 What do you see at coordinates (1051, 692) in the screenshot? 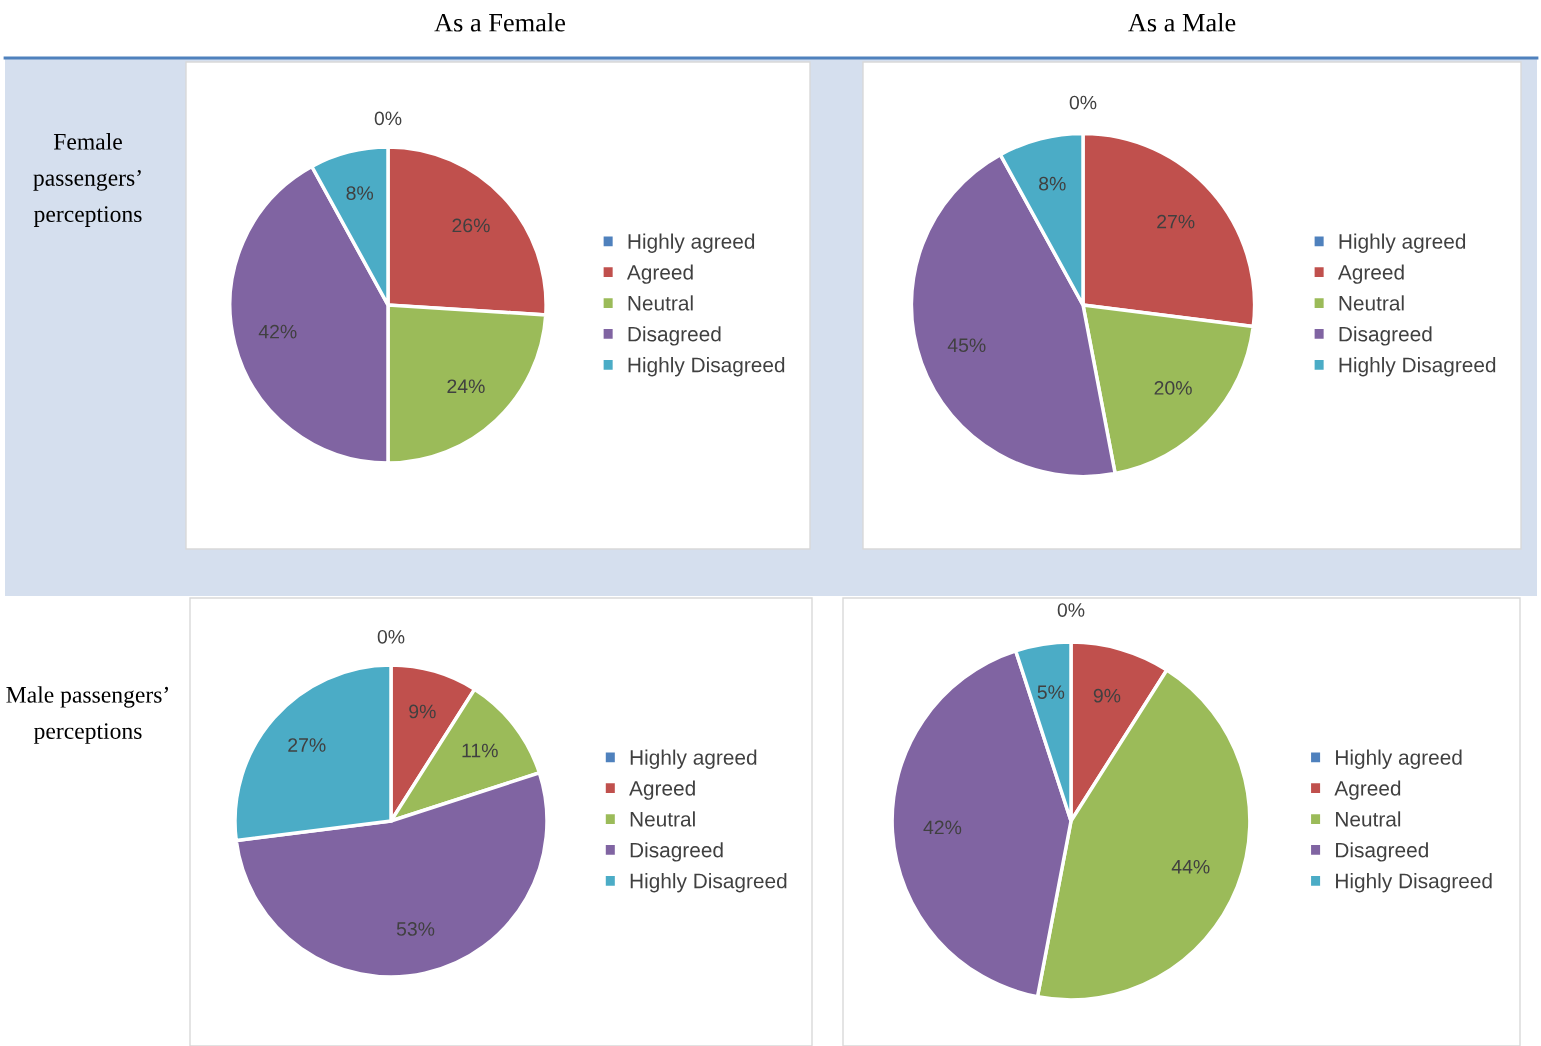
I see `data-label: 5%` at bounding box center [1051, 692].